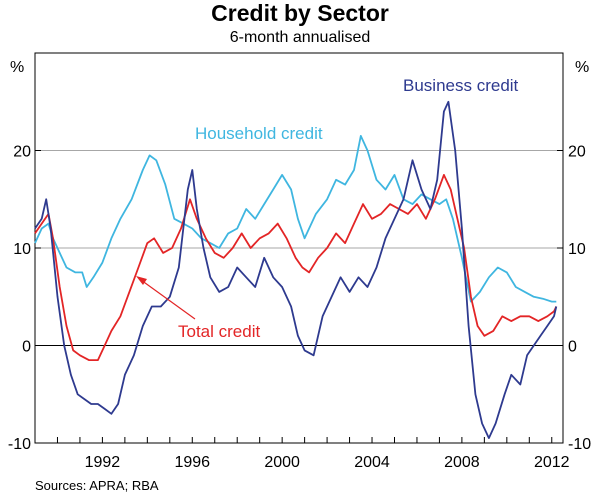  I want to click on y-tick-label-left: -10, so click(19, 444).